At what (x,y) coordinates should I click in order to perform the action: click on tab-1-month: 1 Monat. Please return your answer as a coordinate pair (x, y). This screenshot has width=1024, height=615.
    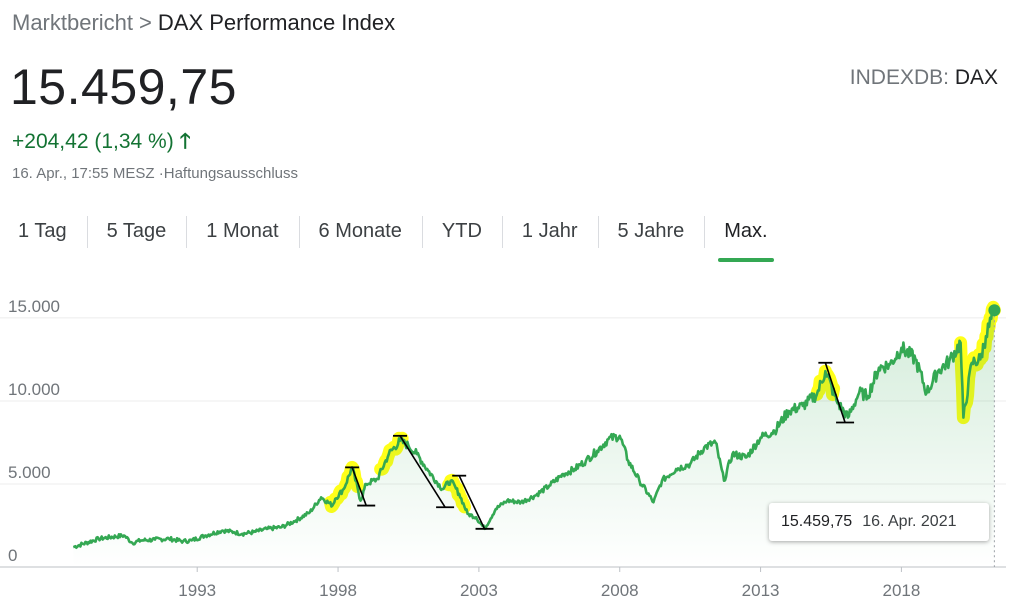
    Looking at the image, I should click on (242, 233).